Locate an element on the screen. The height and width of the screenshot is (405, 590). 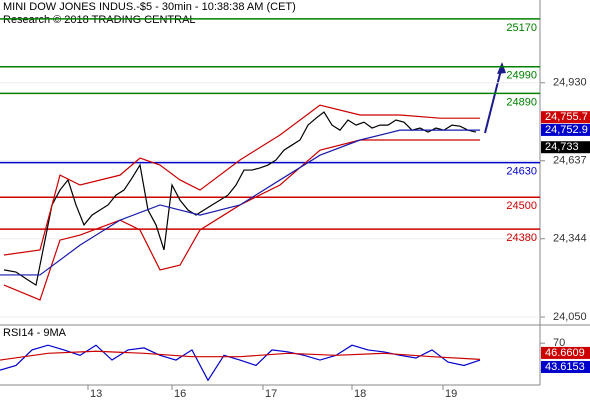
level-label: 24990 is located at coordinates (521, 76).